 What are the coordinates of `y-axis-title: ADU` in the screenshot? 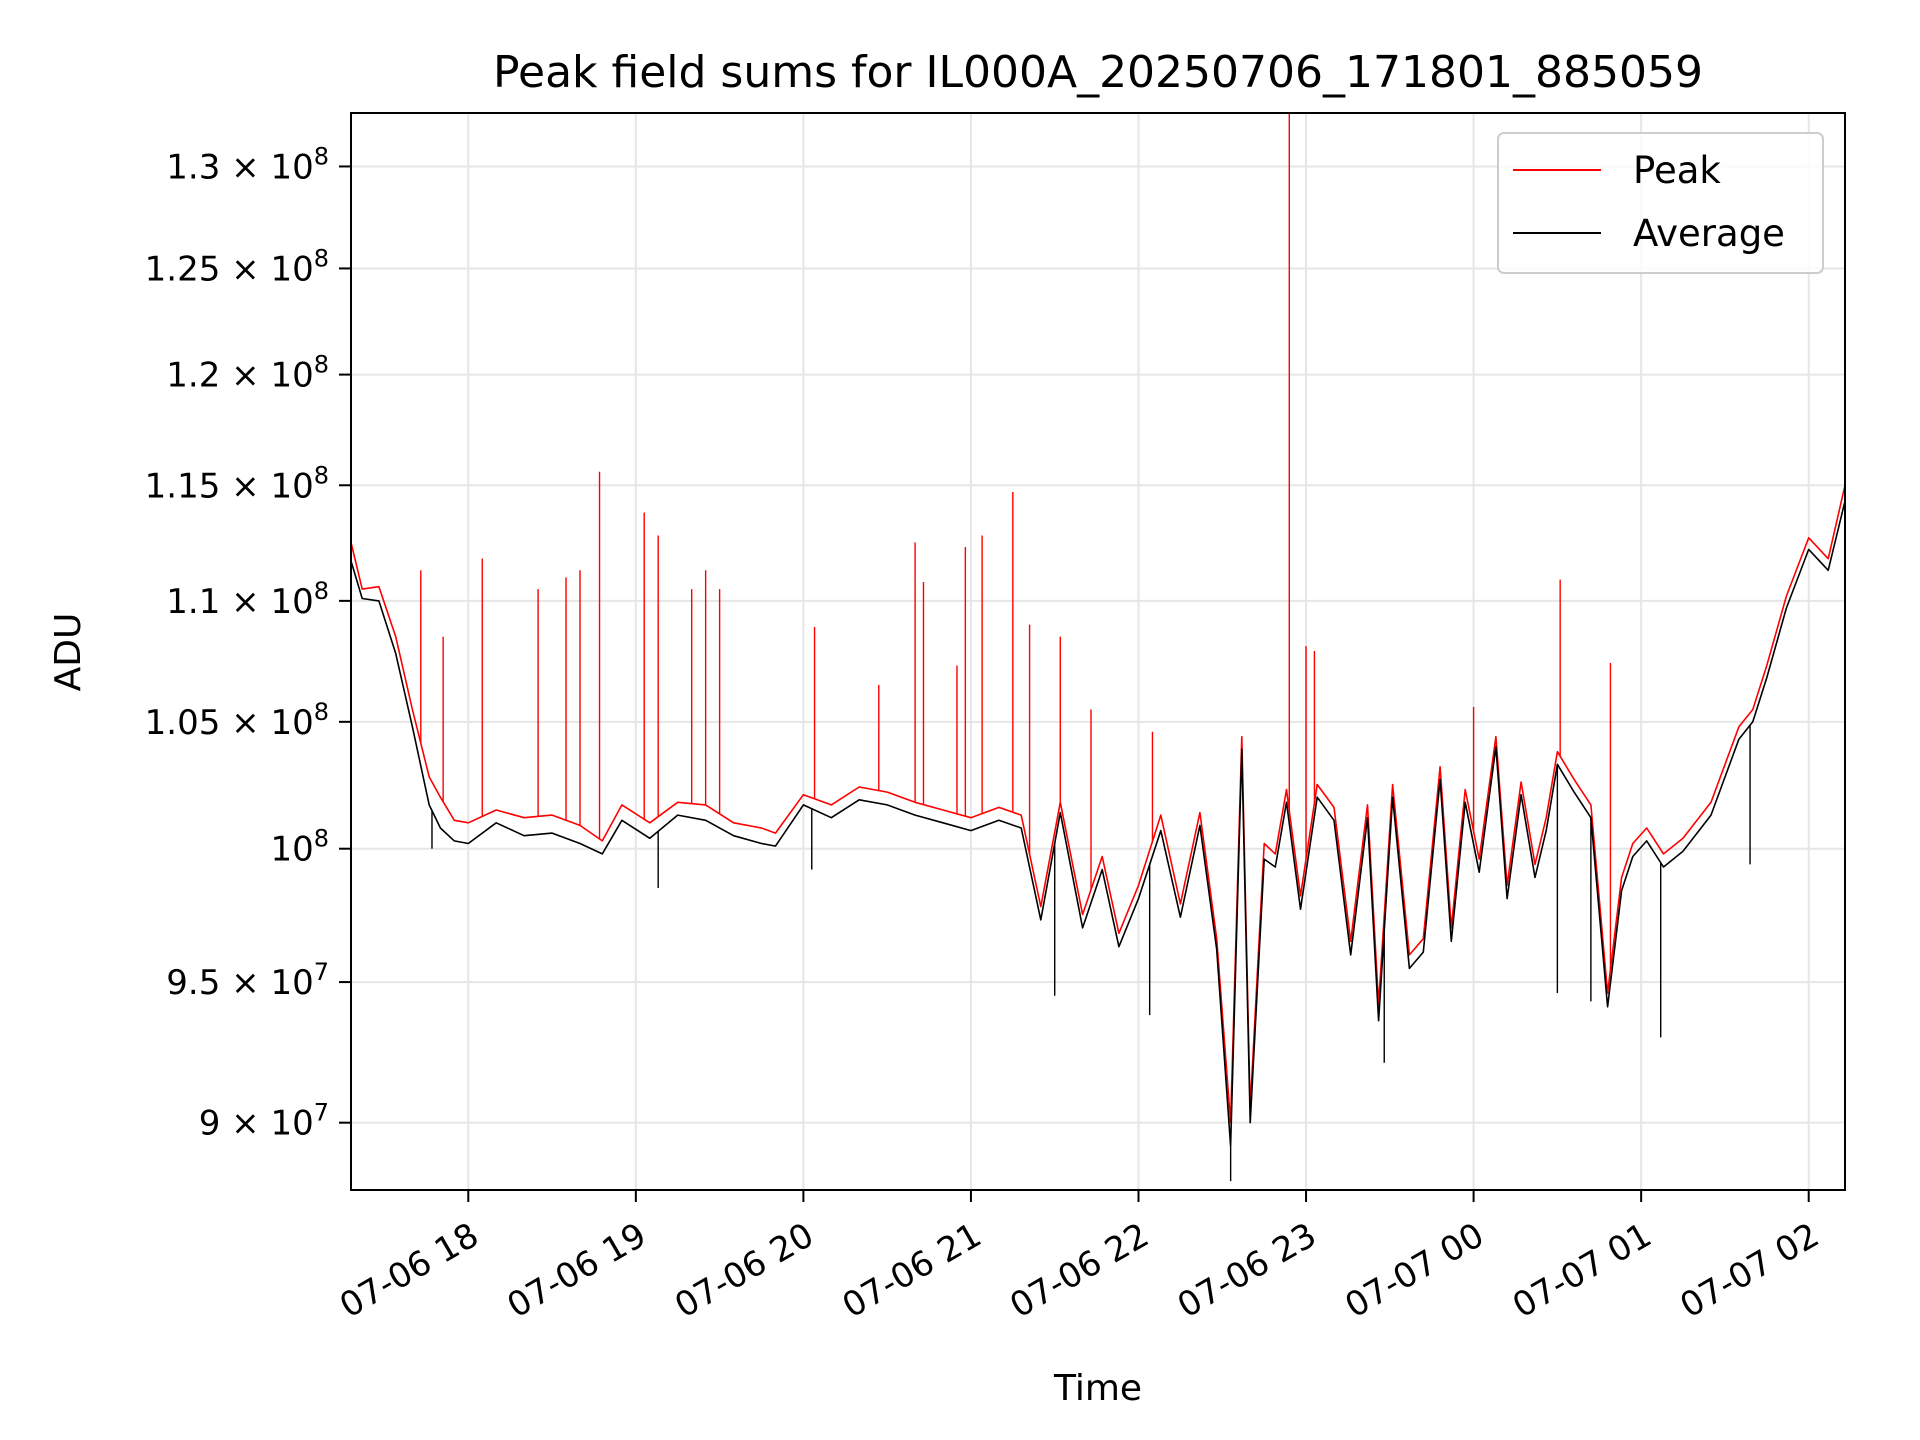 It's located at (68, 652).